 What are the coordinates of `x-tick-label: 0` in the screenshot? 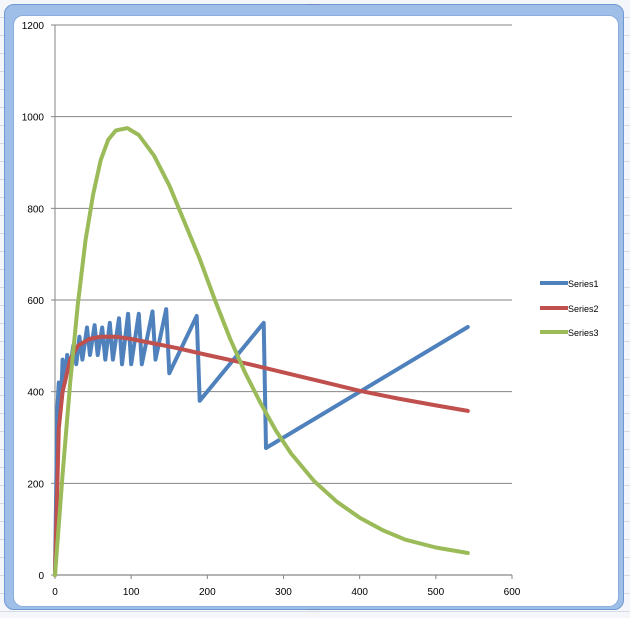 It's located at (55, 592).